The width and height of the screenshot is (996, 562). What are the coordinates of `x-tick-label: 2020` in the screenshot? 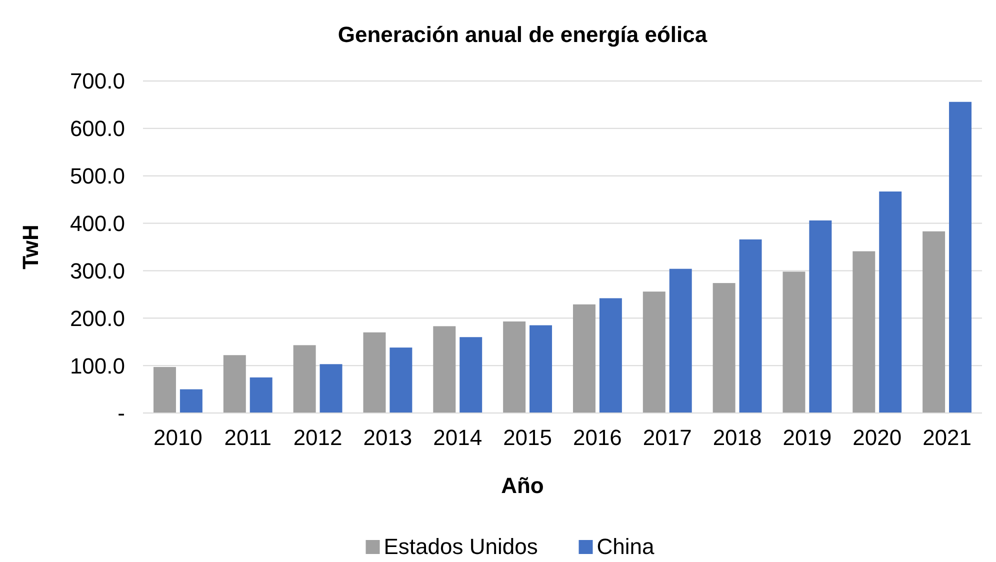 It's located at (877, 437).